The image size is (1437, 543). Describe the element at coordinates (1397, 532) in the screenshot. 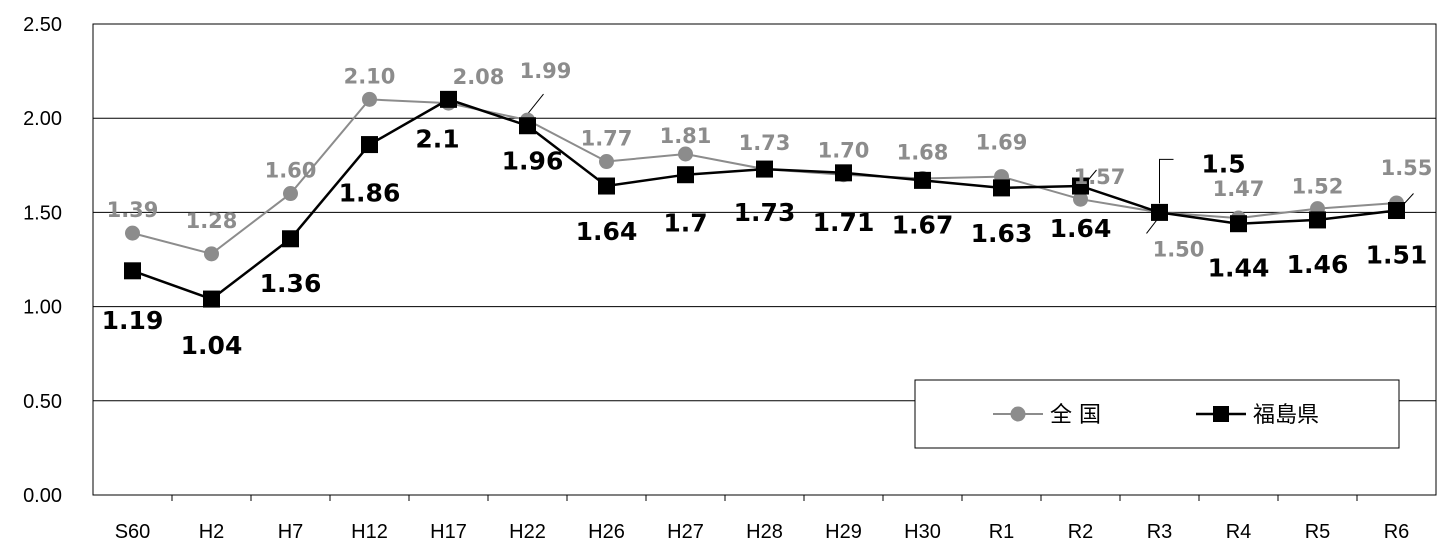

I see `x-tick-label: R6` at that location.